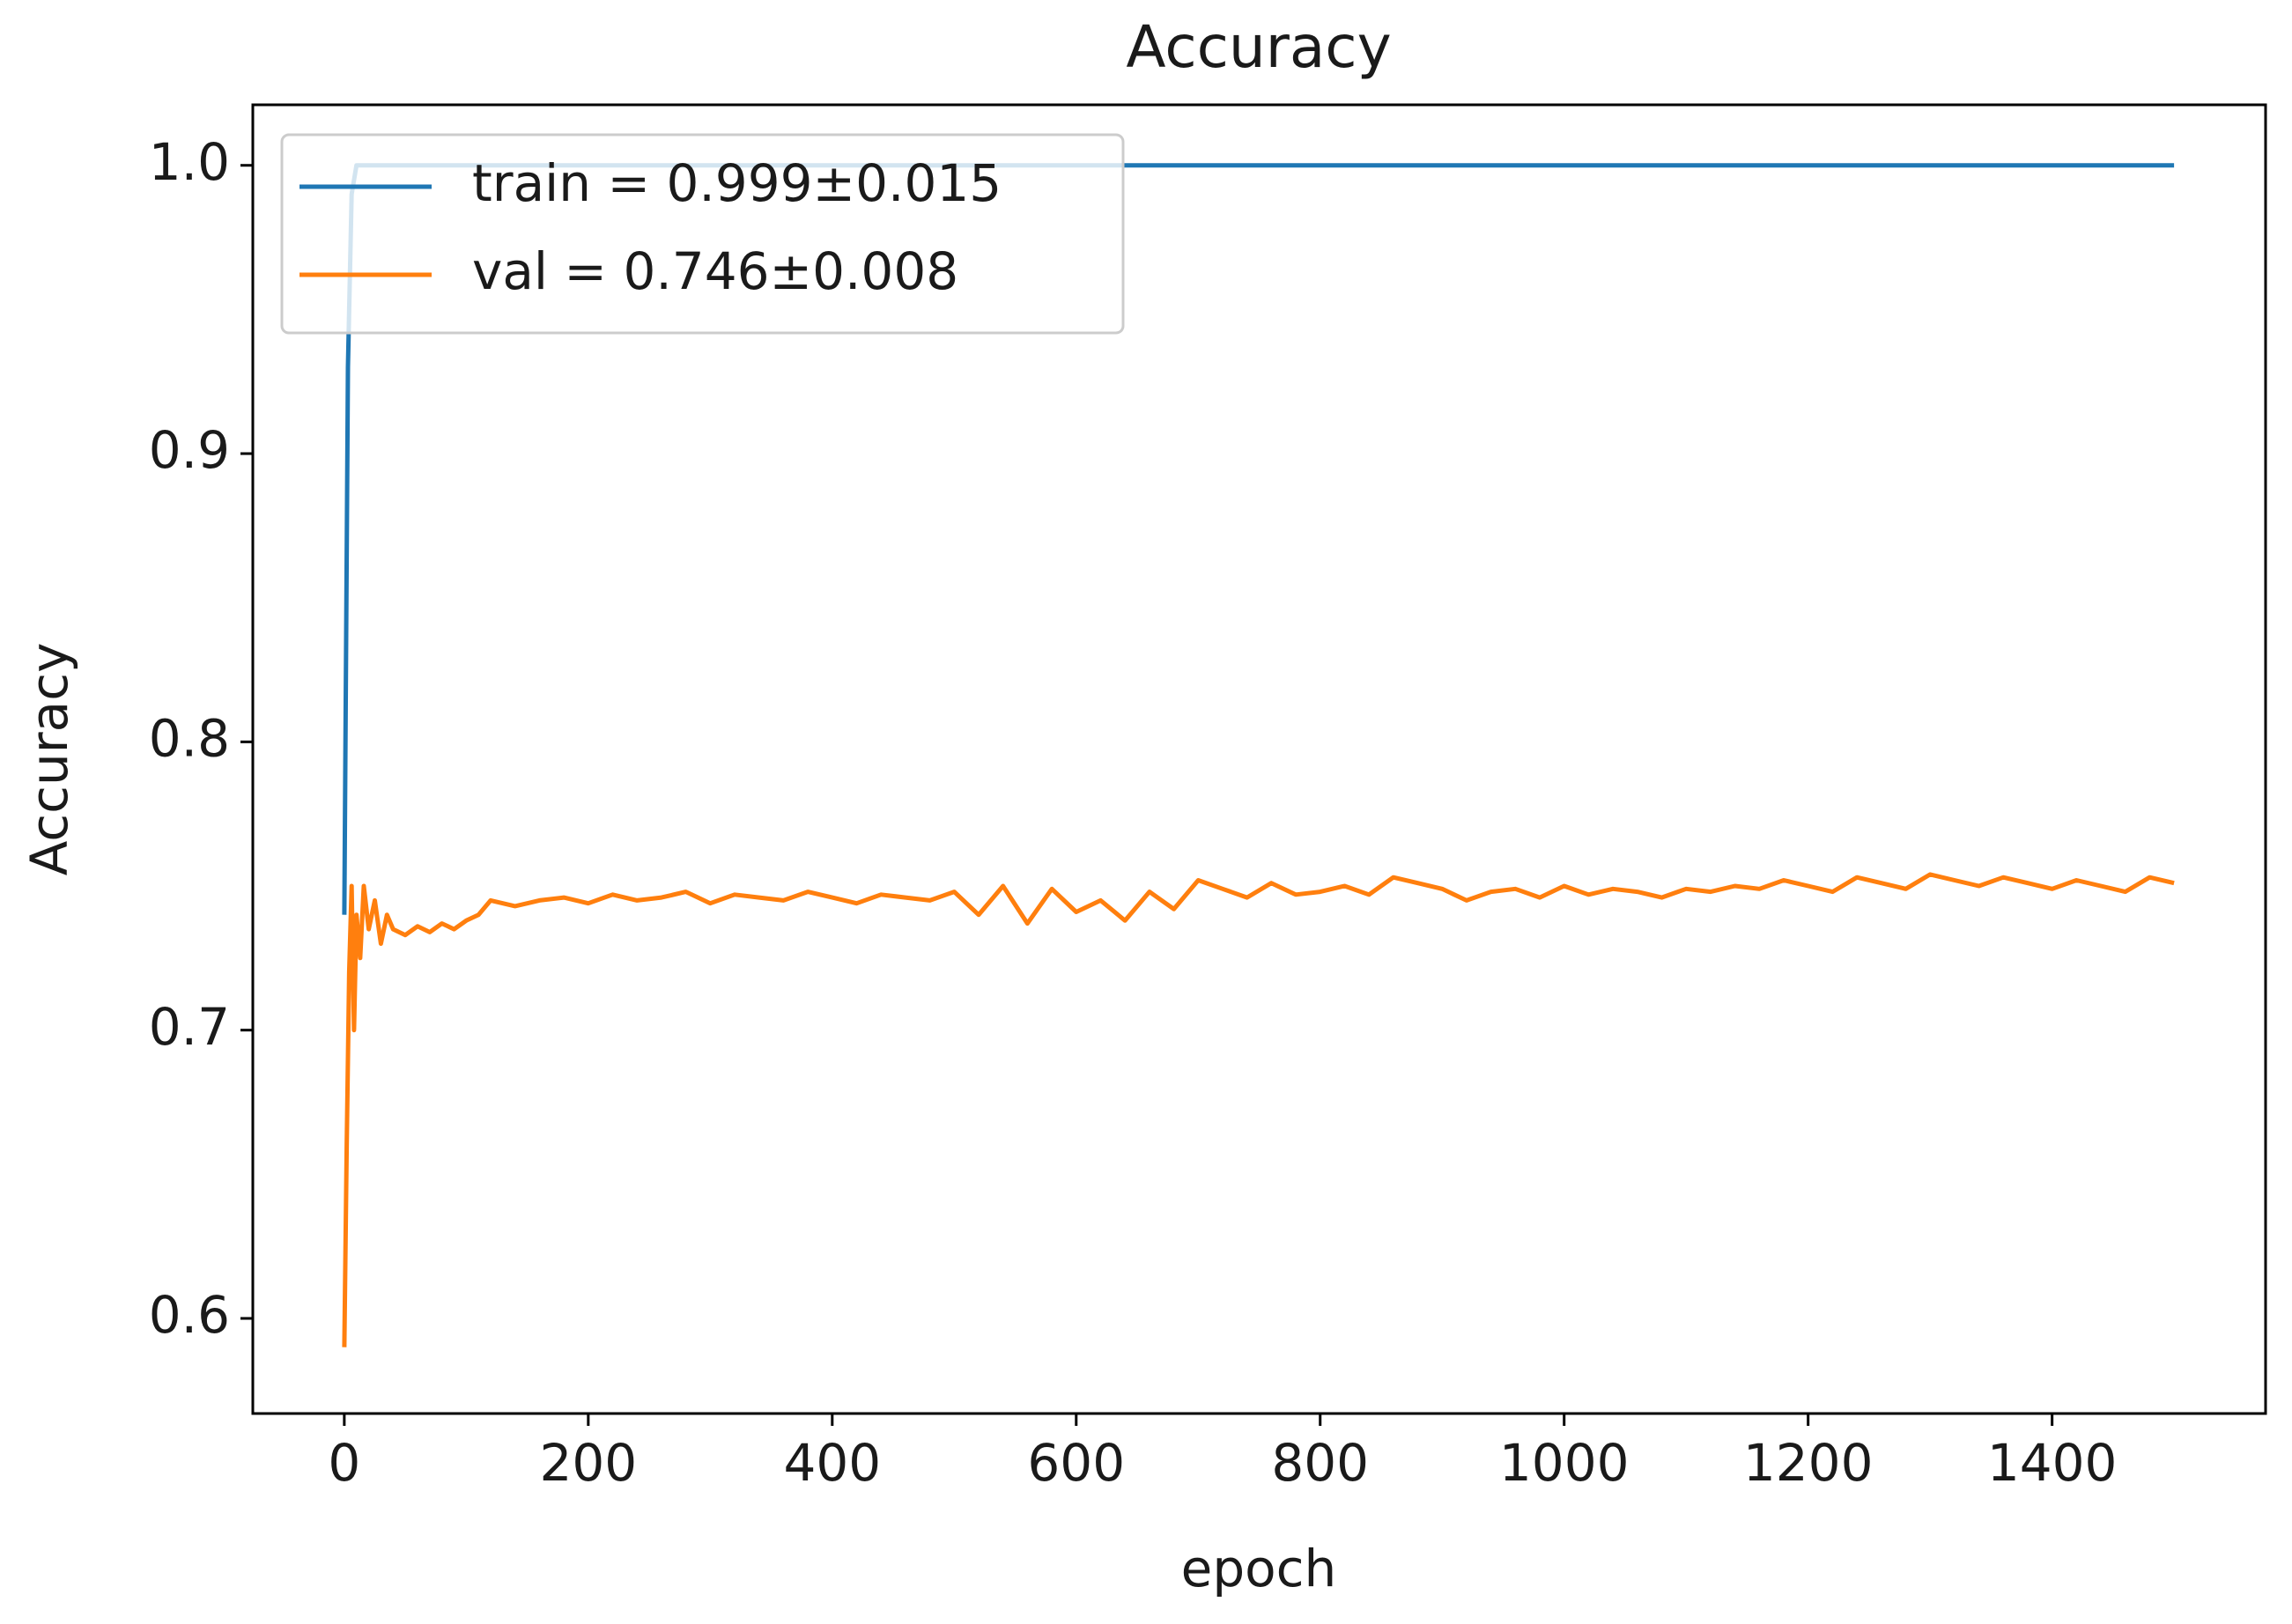 The height and width of the screenshot is (1624, 2292). Describe the element at coordinates (189, 450) in the screenshot. I see `y-tick-label: 0.9` at that location.